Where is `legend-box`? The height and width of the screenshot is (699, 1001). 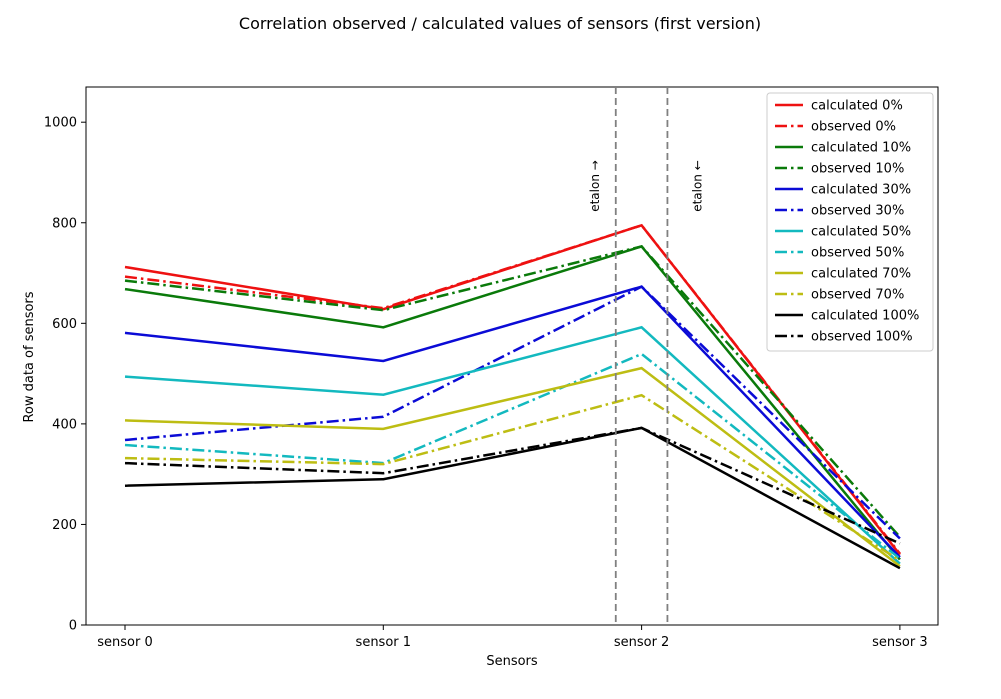
legend-box is located at coordinates (850, 222).